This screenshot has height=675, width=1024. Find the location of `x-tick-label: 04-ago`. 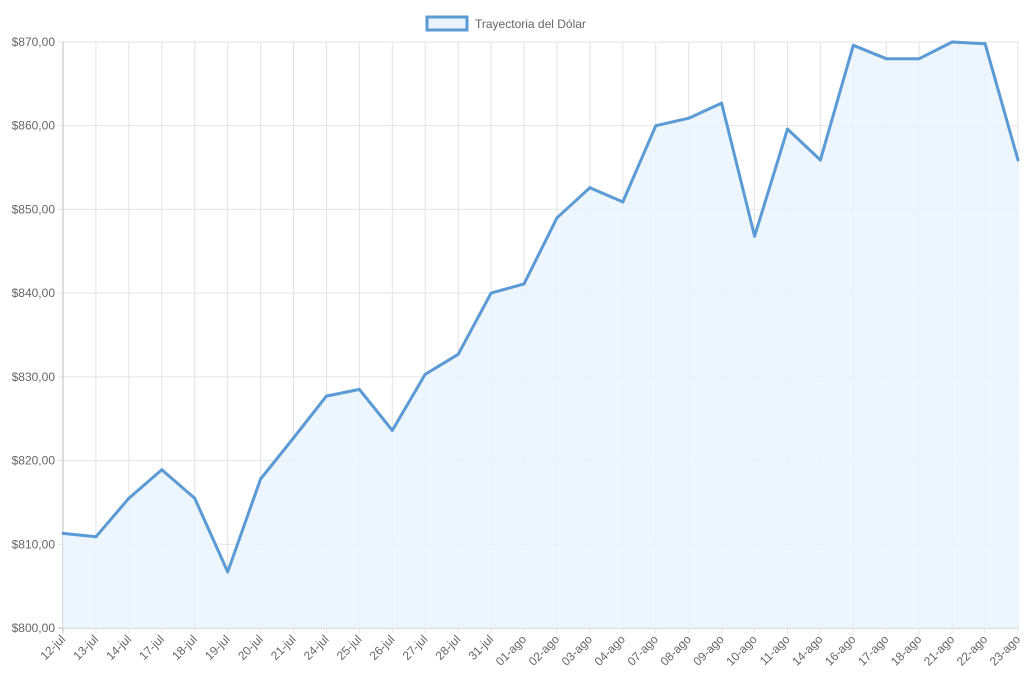

x-tick-label: 04-ago is located at coordinates (610, 650).